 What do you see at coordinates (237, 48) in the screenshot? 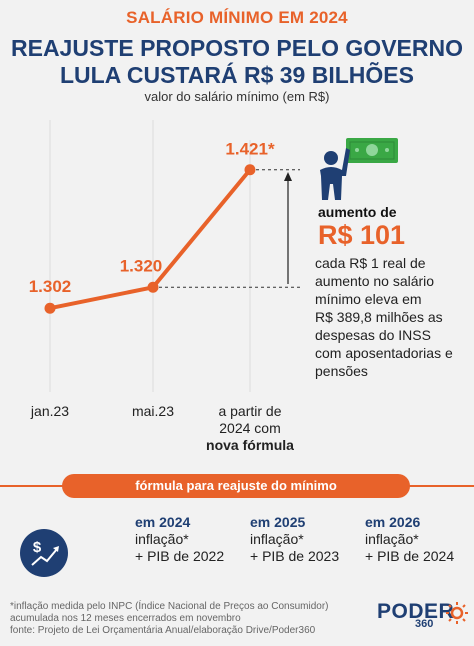
I see `headline-line-1: REAJUSTE PROPOSTO PELO GOVERNO` at bounding box center [237, 48].